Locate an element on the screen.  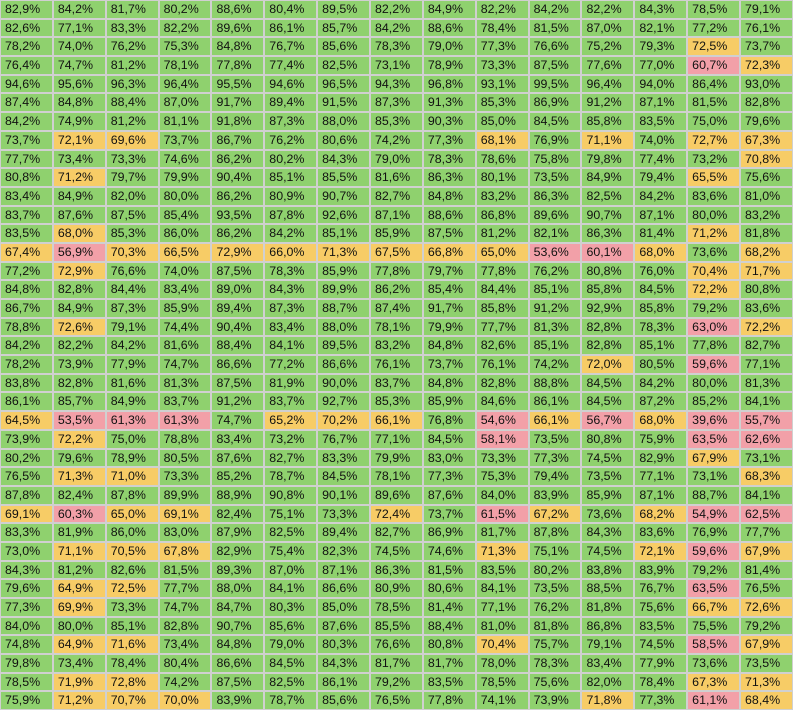
heatmap-cell: 82,2% is located at coordinates (79, 346).